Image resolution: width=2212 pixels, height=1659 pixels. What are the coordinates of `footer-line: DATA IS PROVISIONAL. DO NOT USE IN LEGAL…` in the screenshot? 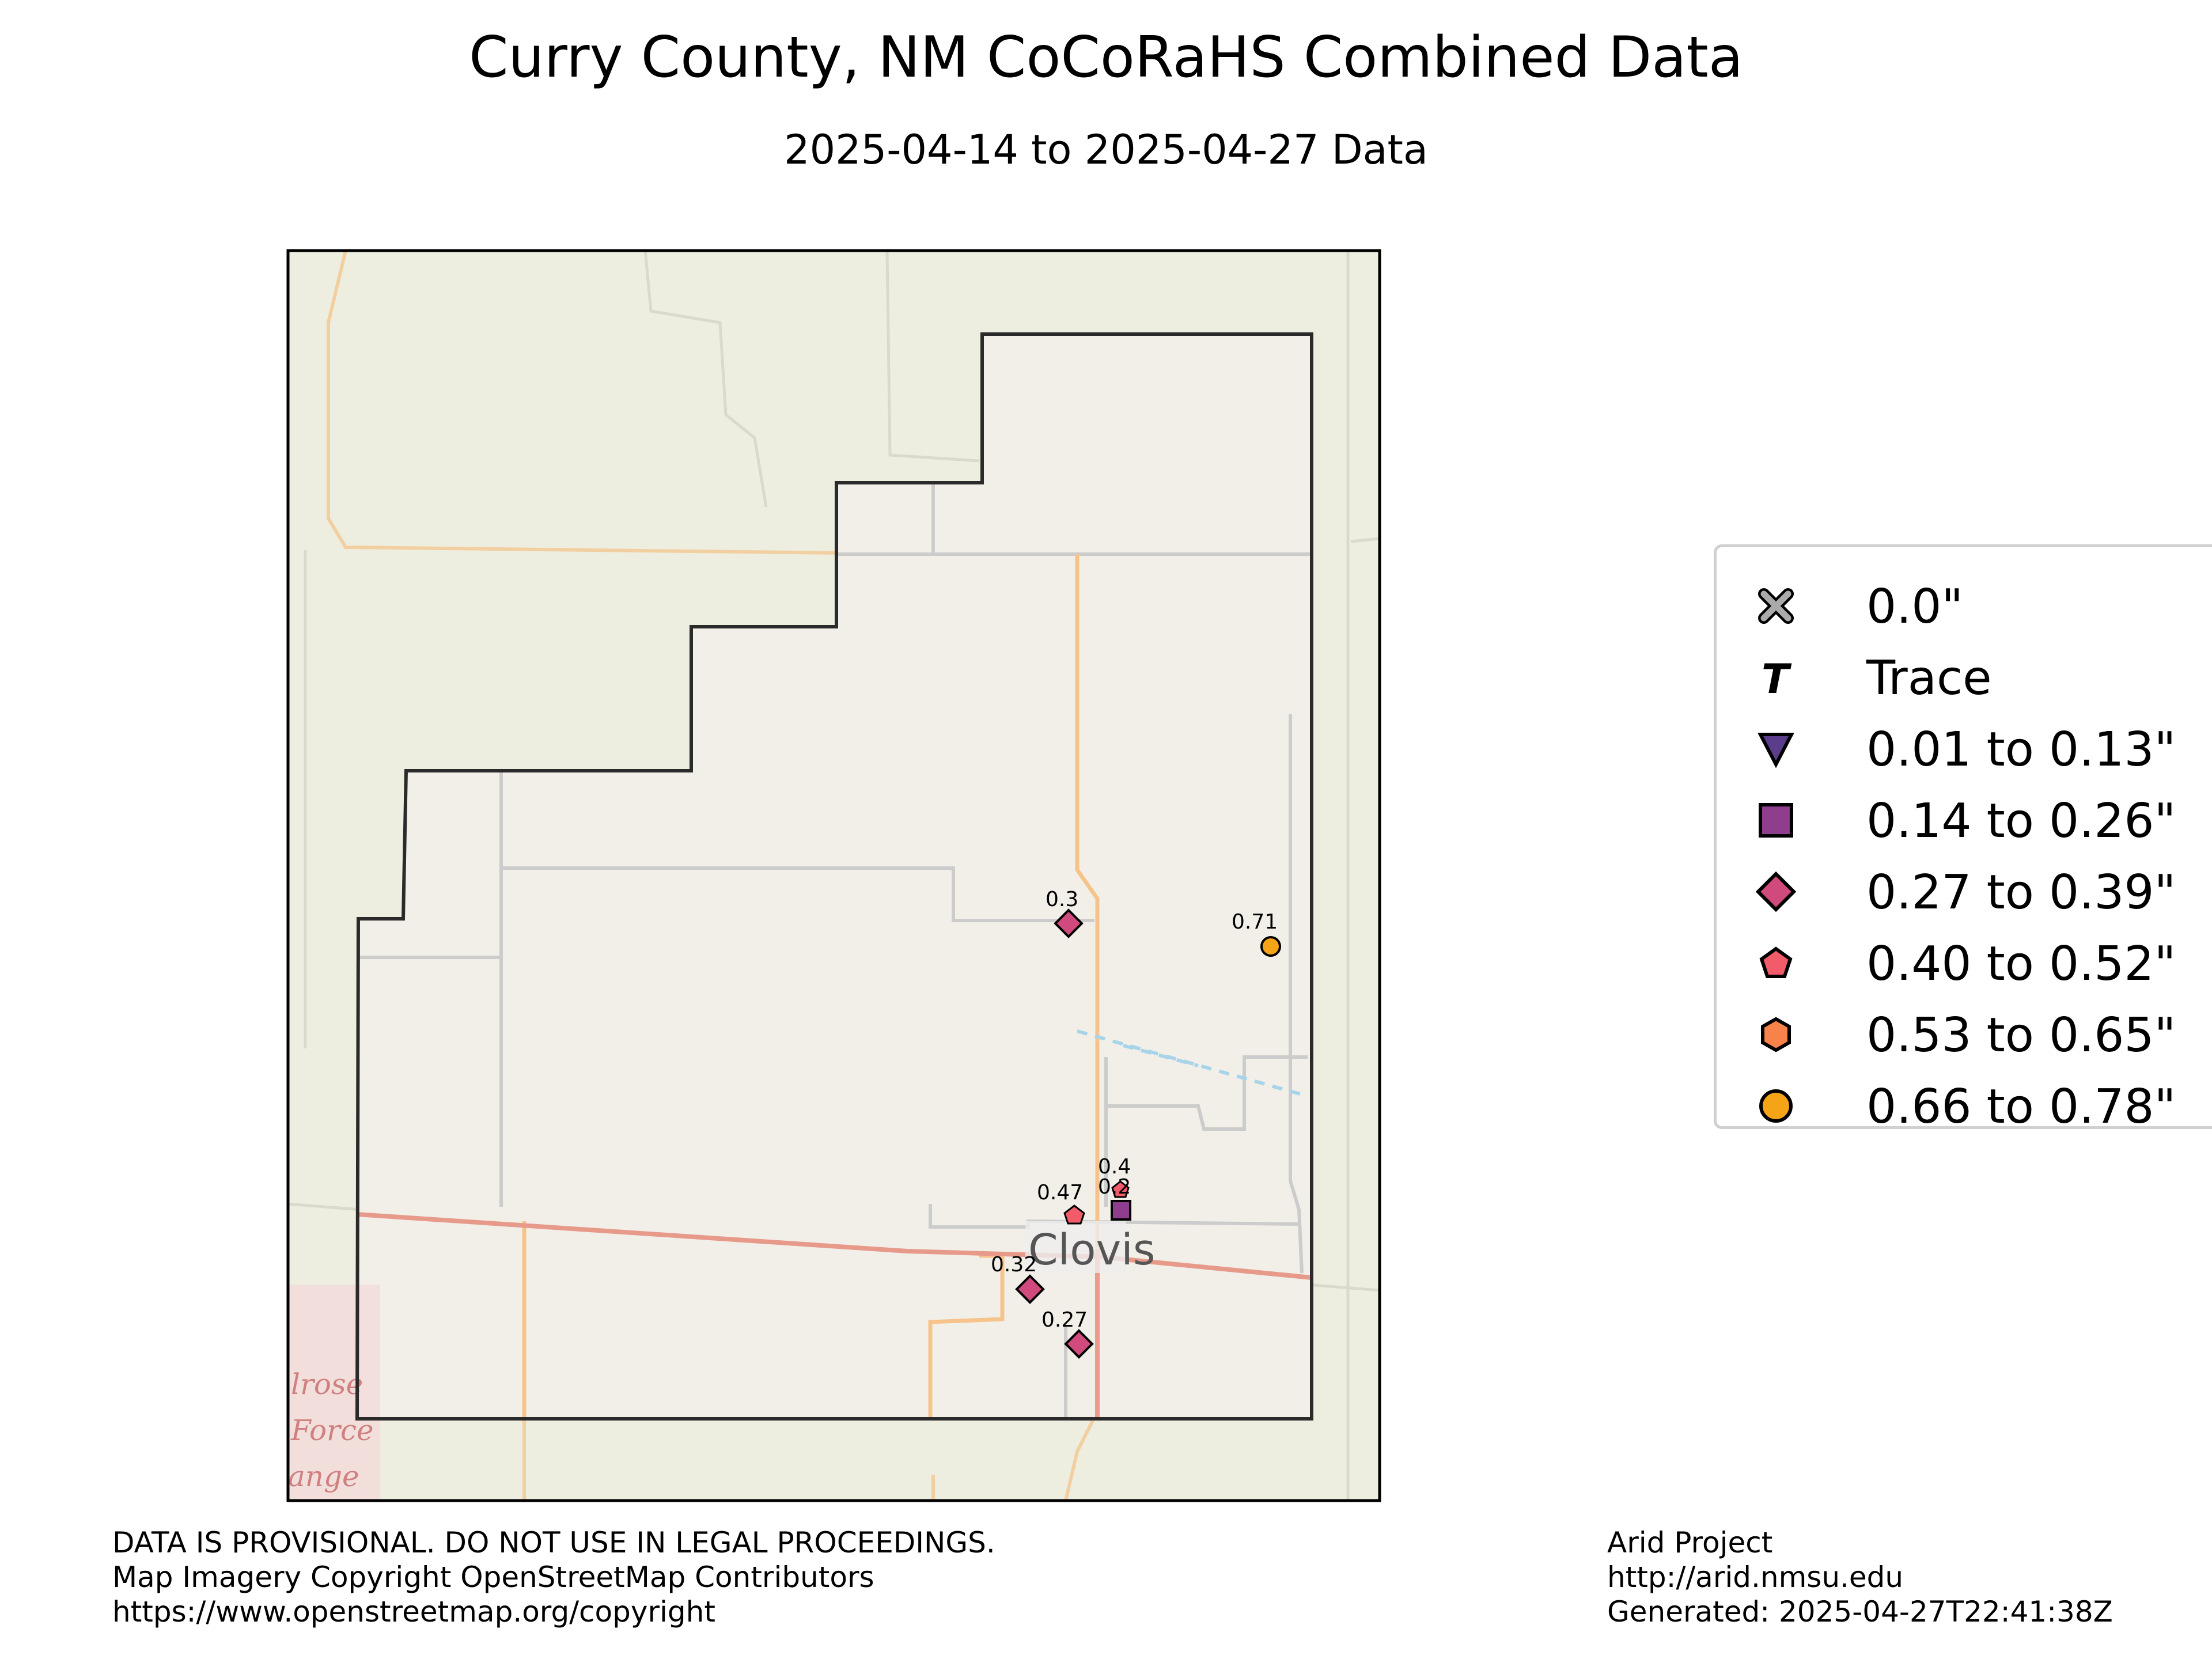 It's located at (553, 1542).